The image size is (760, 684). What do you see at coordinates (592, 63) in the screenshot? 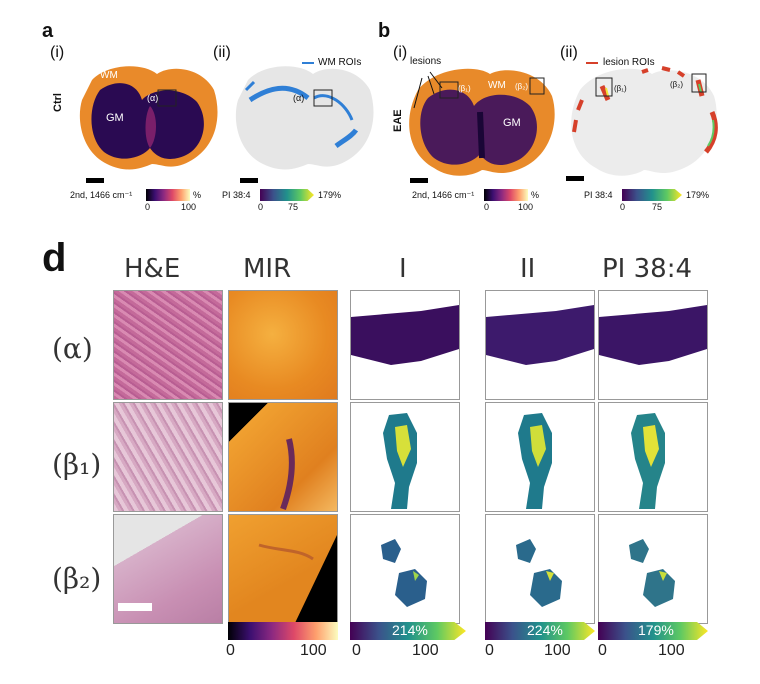
I see `panel-b-roi-legend-swatch` at bounding box center [592, 63].